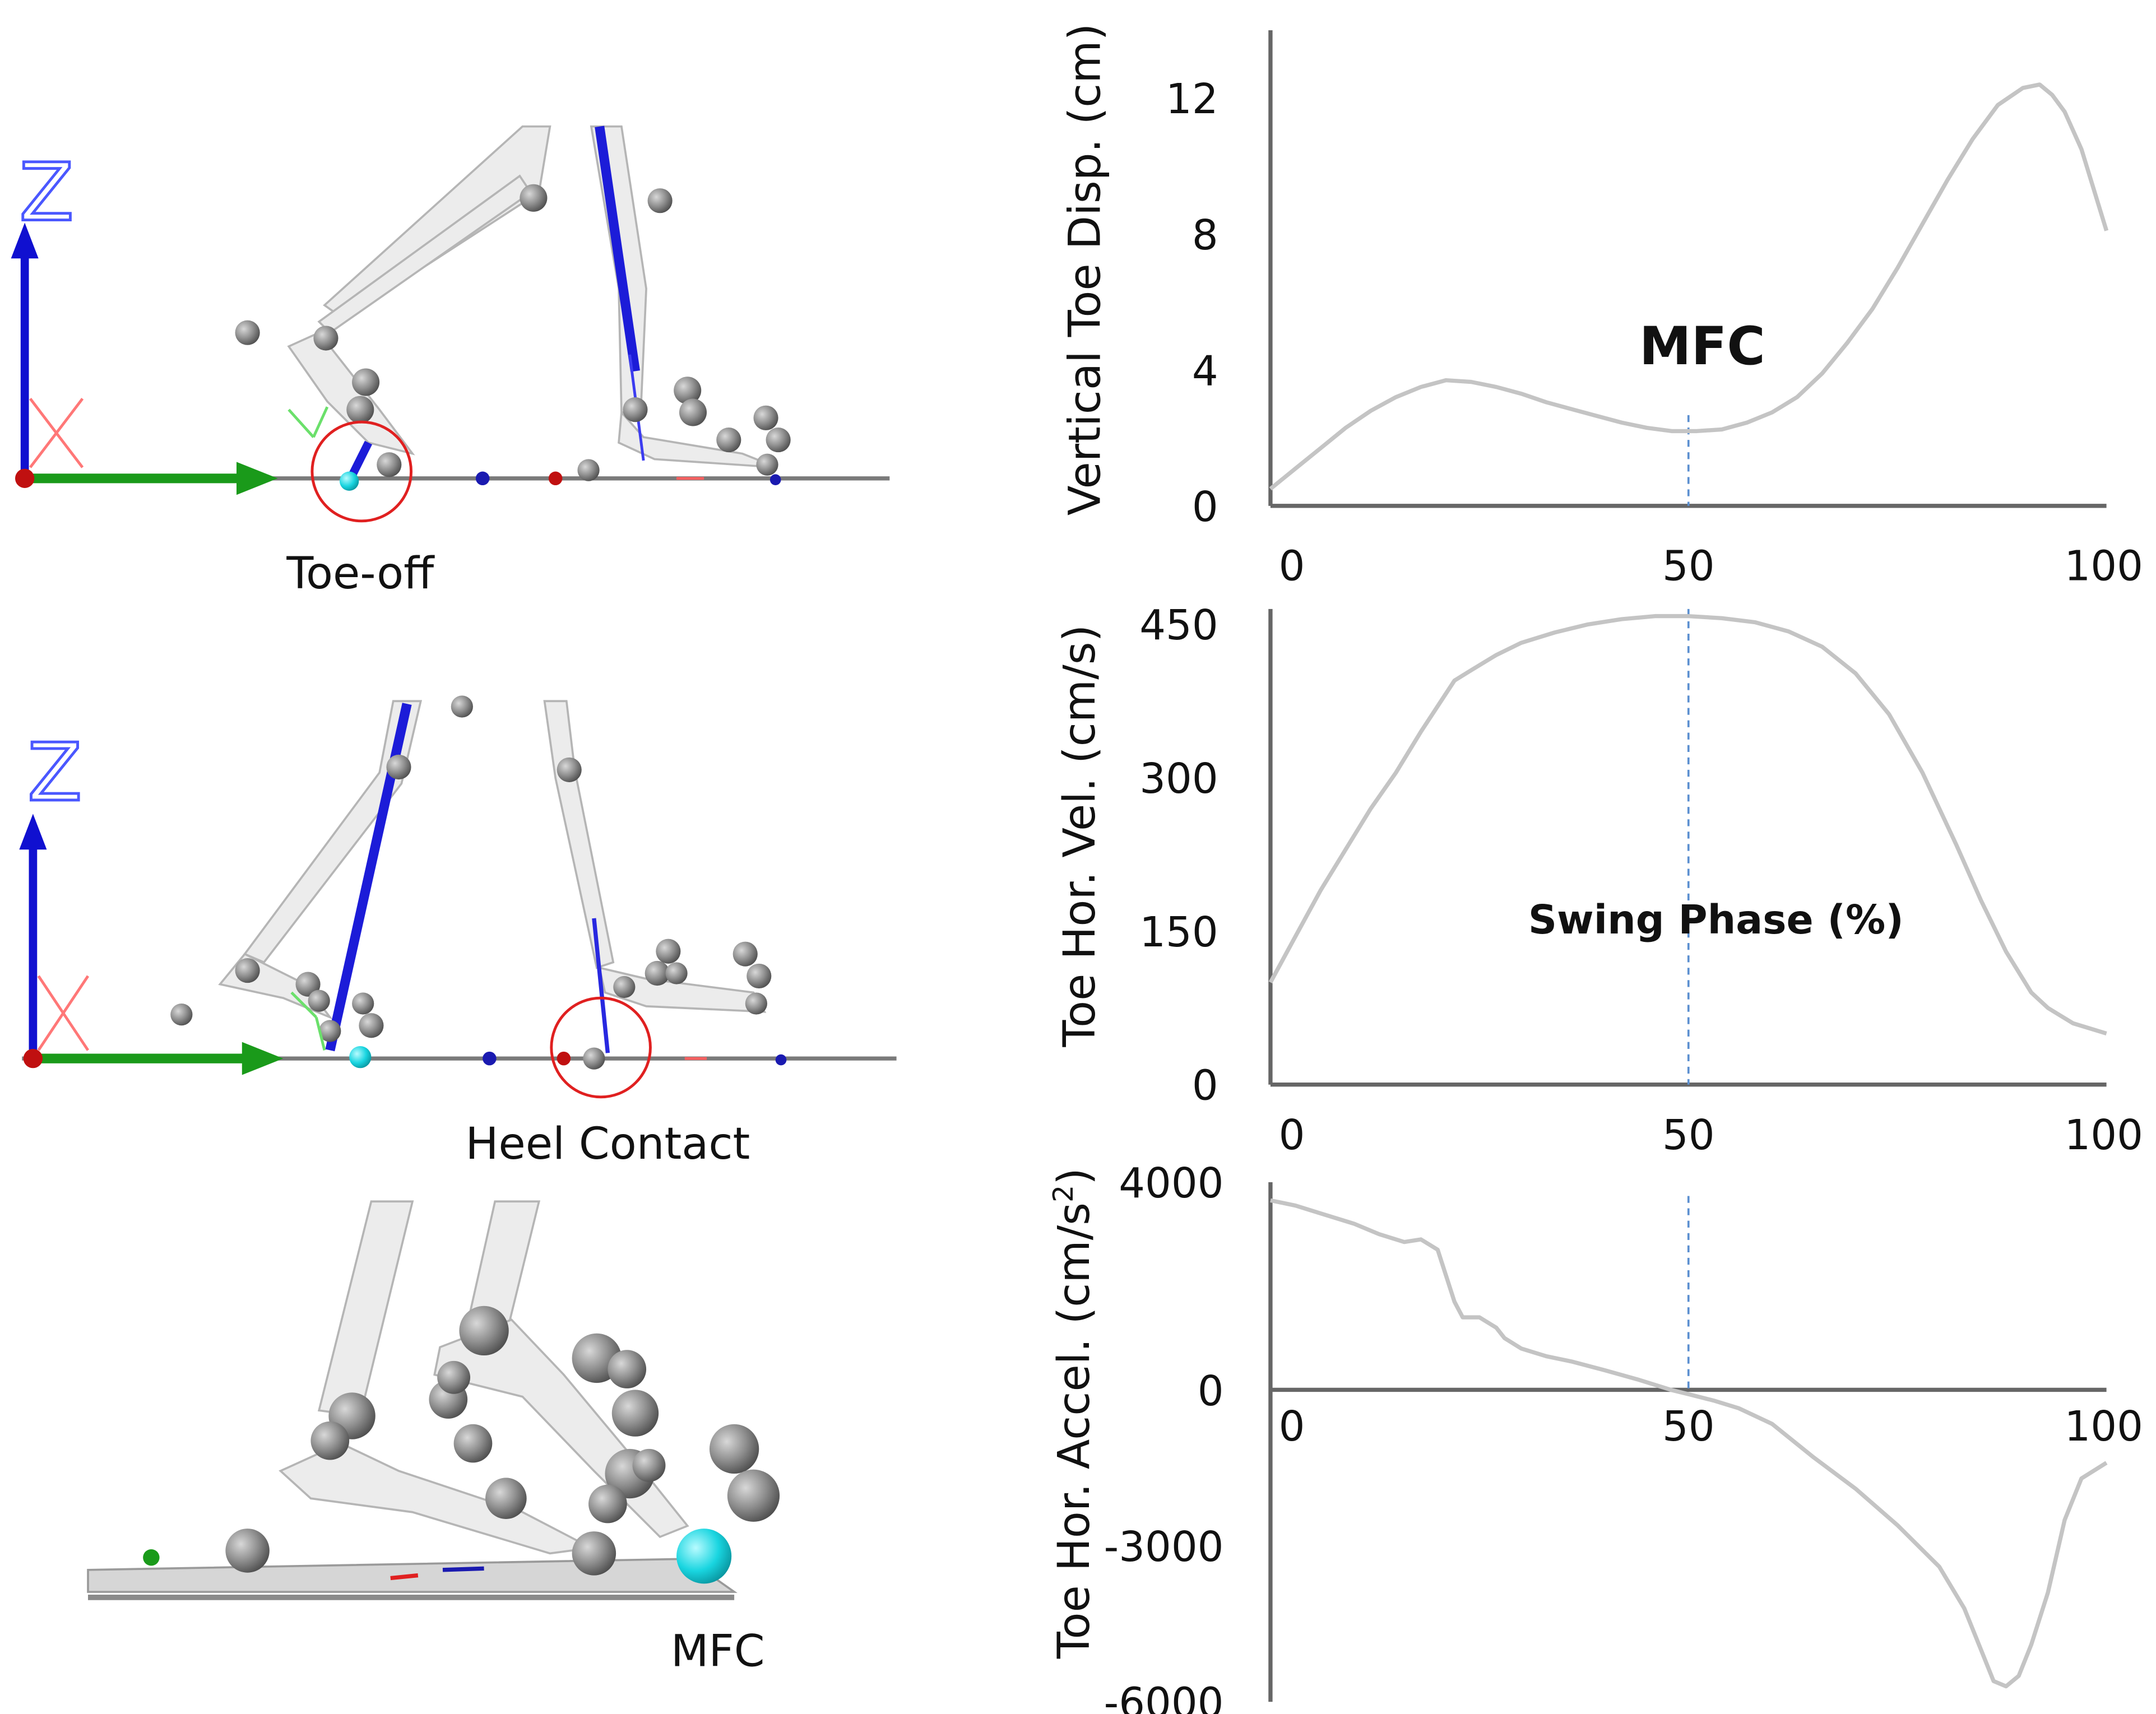 The image size is (2156, 1714). I want to click on panel-mfc: MFC, so click(433, 1438).